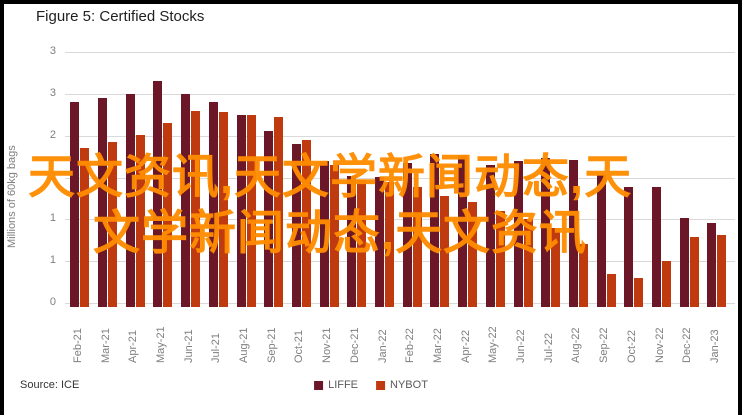 This screenshot has height=415, width=742. Describe the element at coordinates (105, 345) in the screenshot. I see `x-tick-label: Mar-21` at that location.